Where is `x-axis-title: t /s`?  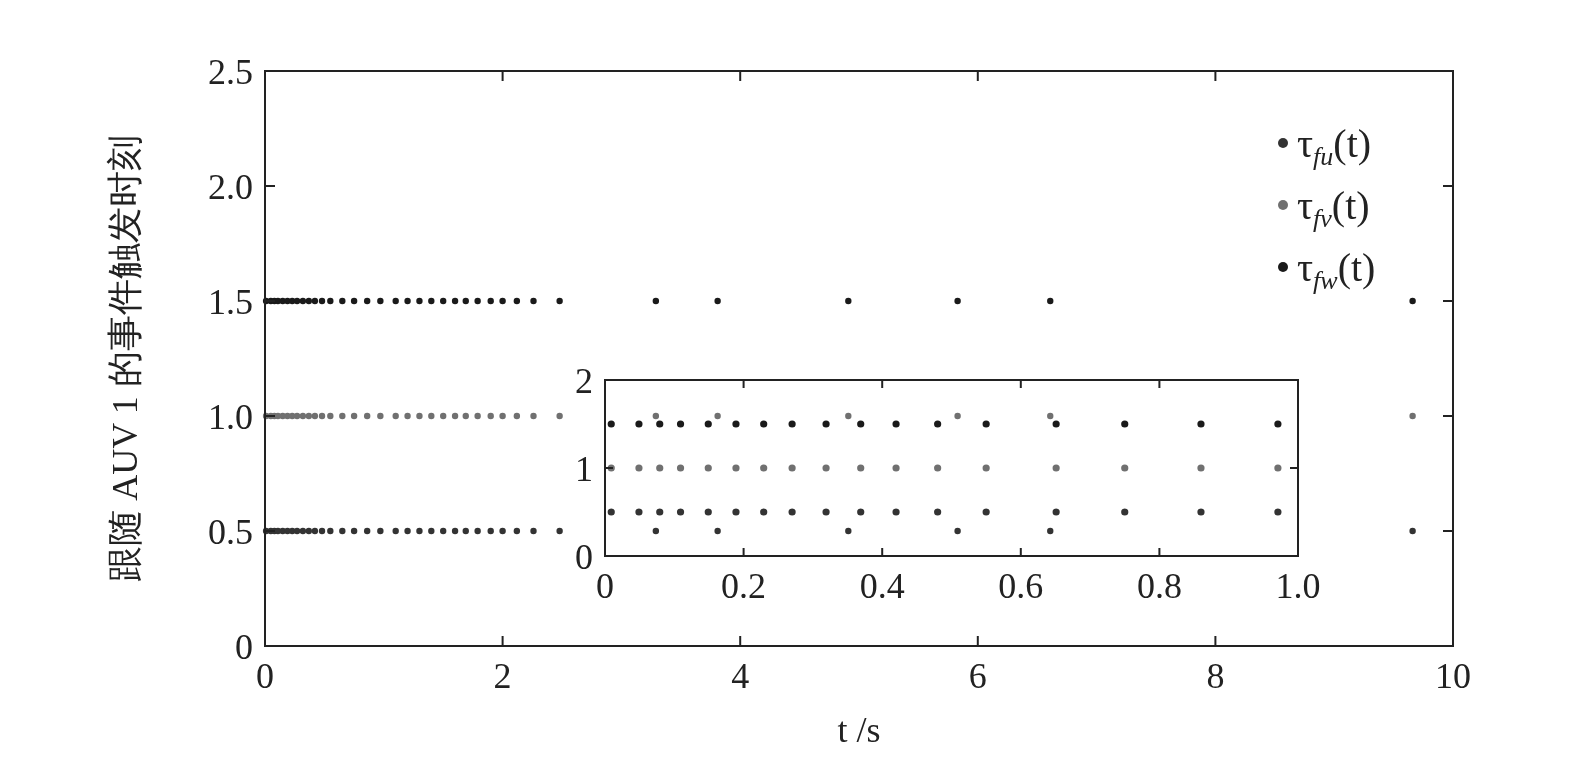 x-axis-title: t /s is located at coordinates (859, 730).